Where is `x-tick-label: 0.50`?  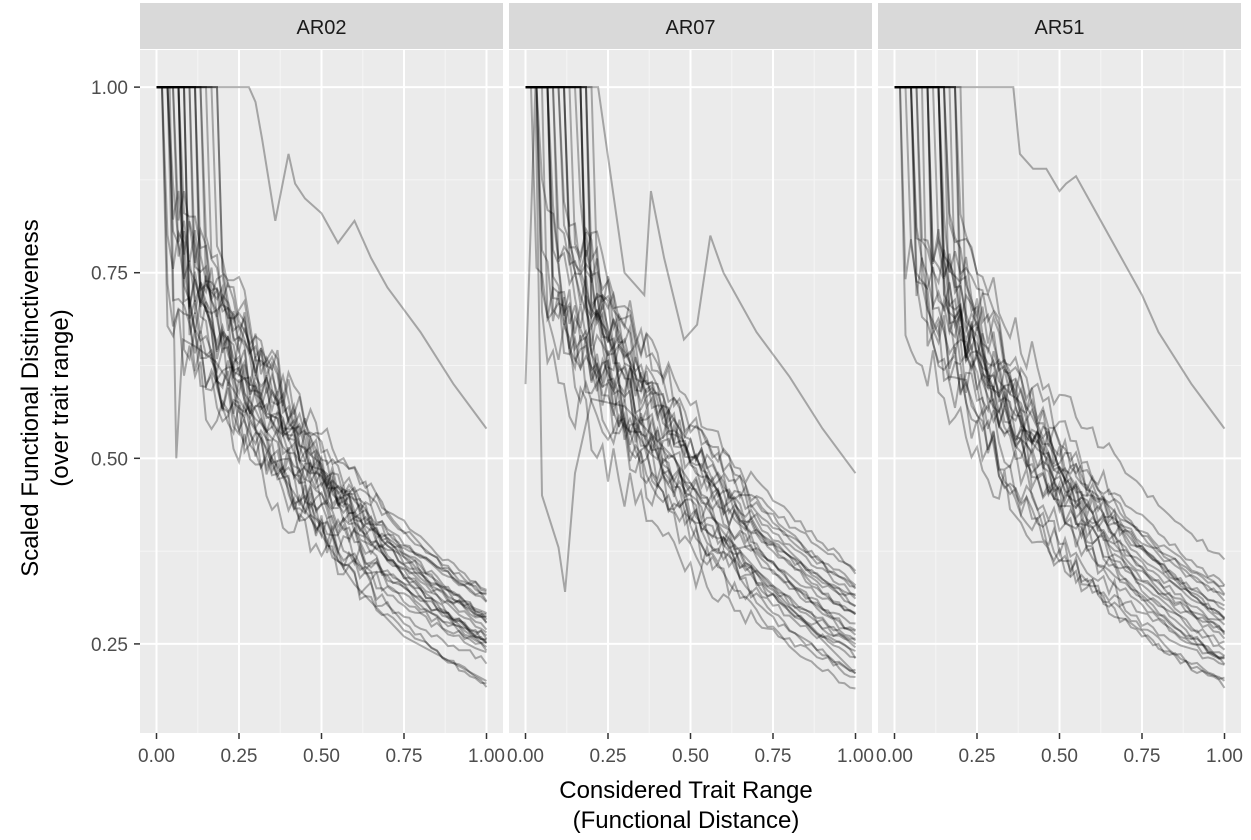
x-tick-label: 0.50 is located at coordinates (321, 756).